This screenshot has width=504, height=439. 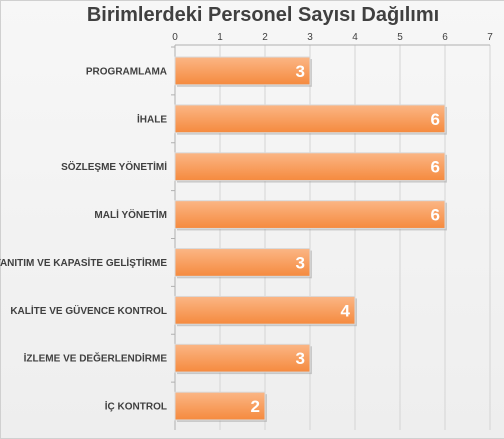 What do you see at coordinates (152, 118) in the screenshot?
I see `category-label: İHALE` at bounding box center [152, 118].